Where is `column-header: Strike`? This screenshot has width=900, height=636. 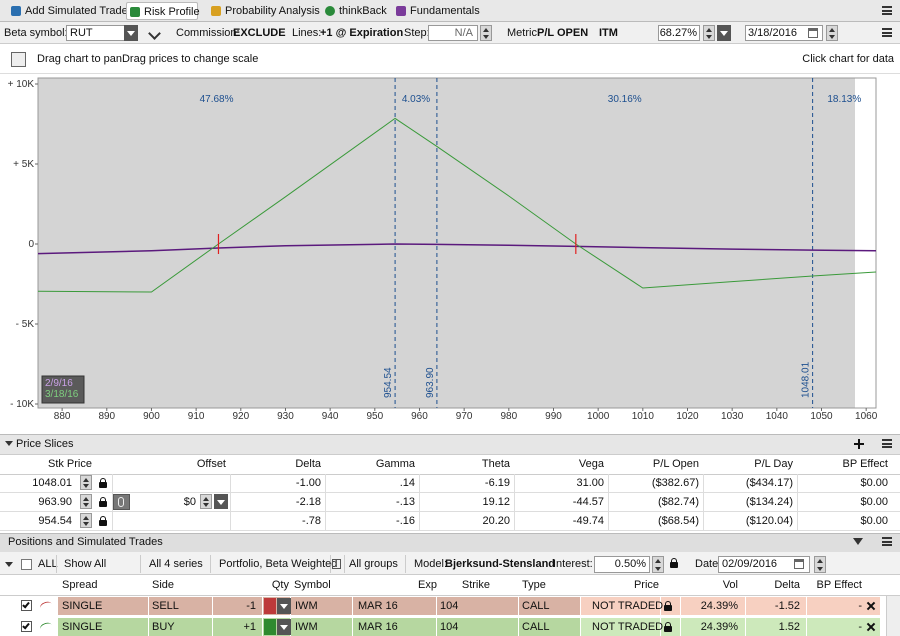 column-header: Strike is located at coordinates (475, 585).